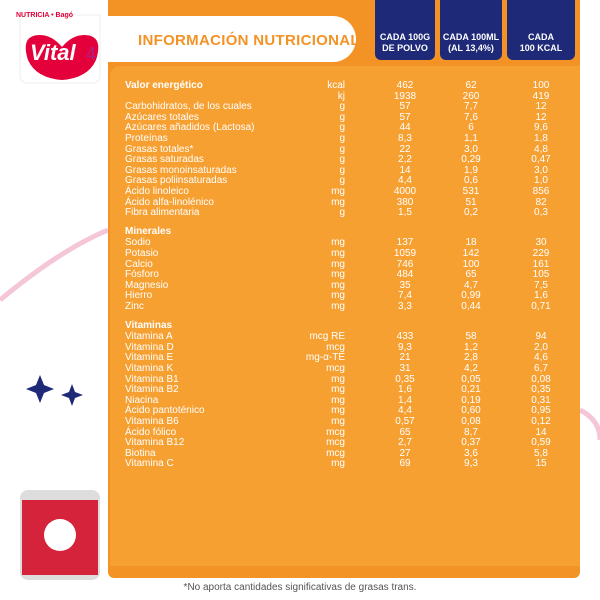  I want to click on title: INFORMACIÓN NUTRICIONAL, so click(249, 40).